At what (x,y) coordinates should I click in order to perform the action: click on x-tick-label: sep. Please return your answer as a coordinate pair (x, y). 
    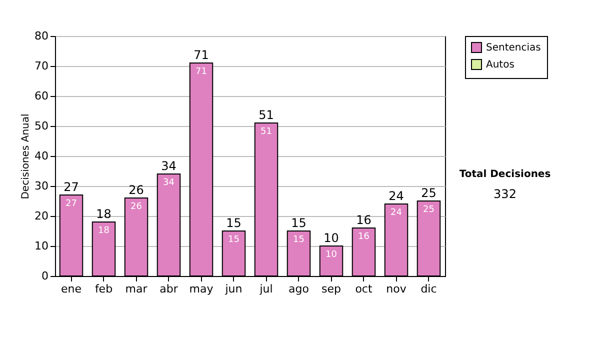
    Looking at the image, I should click on (332, 289).